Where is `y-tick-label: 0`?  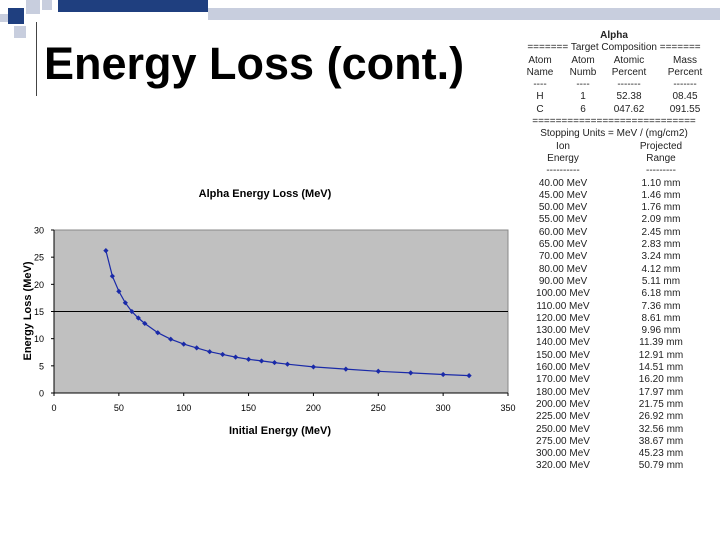 y-tick-label: 0 is located at coordinates (41, 394).